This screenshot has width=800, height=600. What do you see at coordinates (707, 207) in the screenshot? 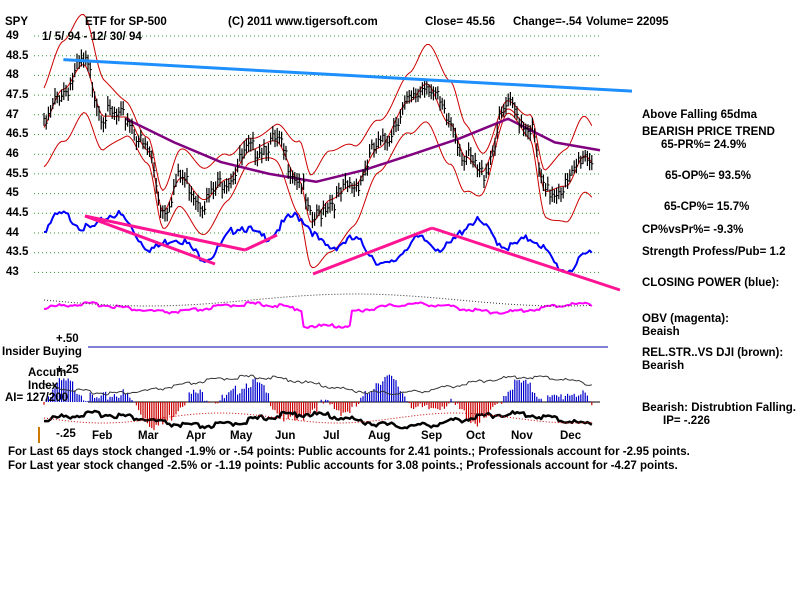
I see `cp-label: 65-CP%= 15.7%` at bounding box center [707, 207].